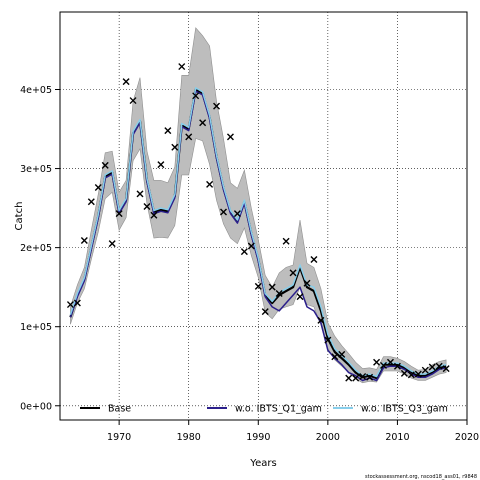 This screenshot has height=480, width=480. I want to click on y-tick-label: 4e+05, so click(36, 90).